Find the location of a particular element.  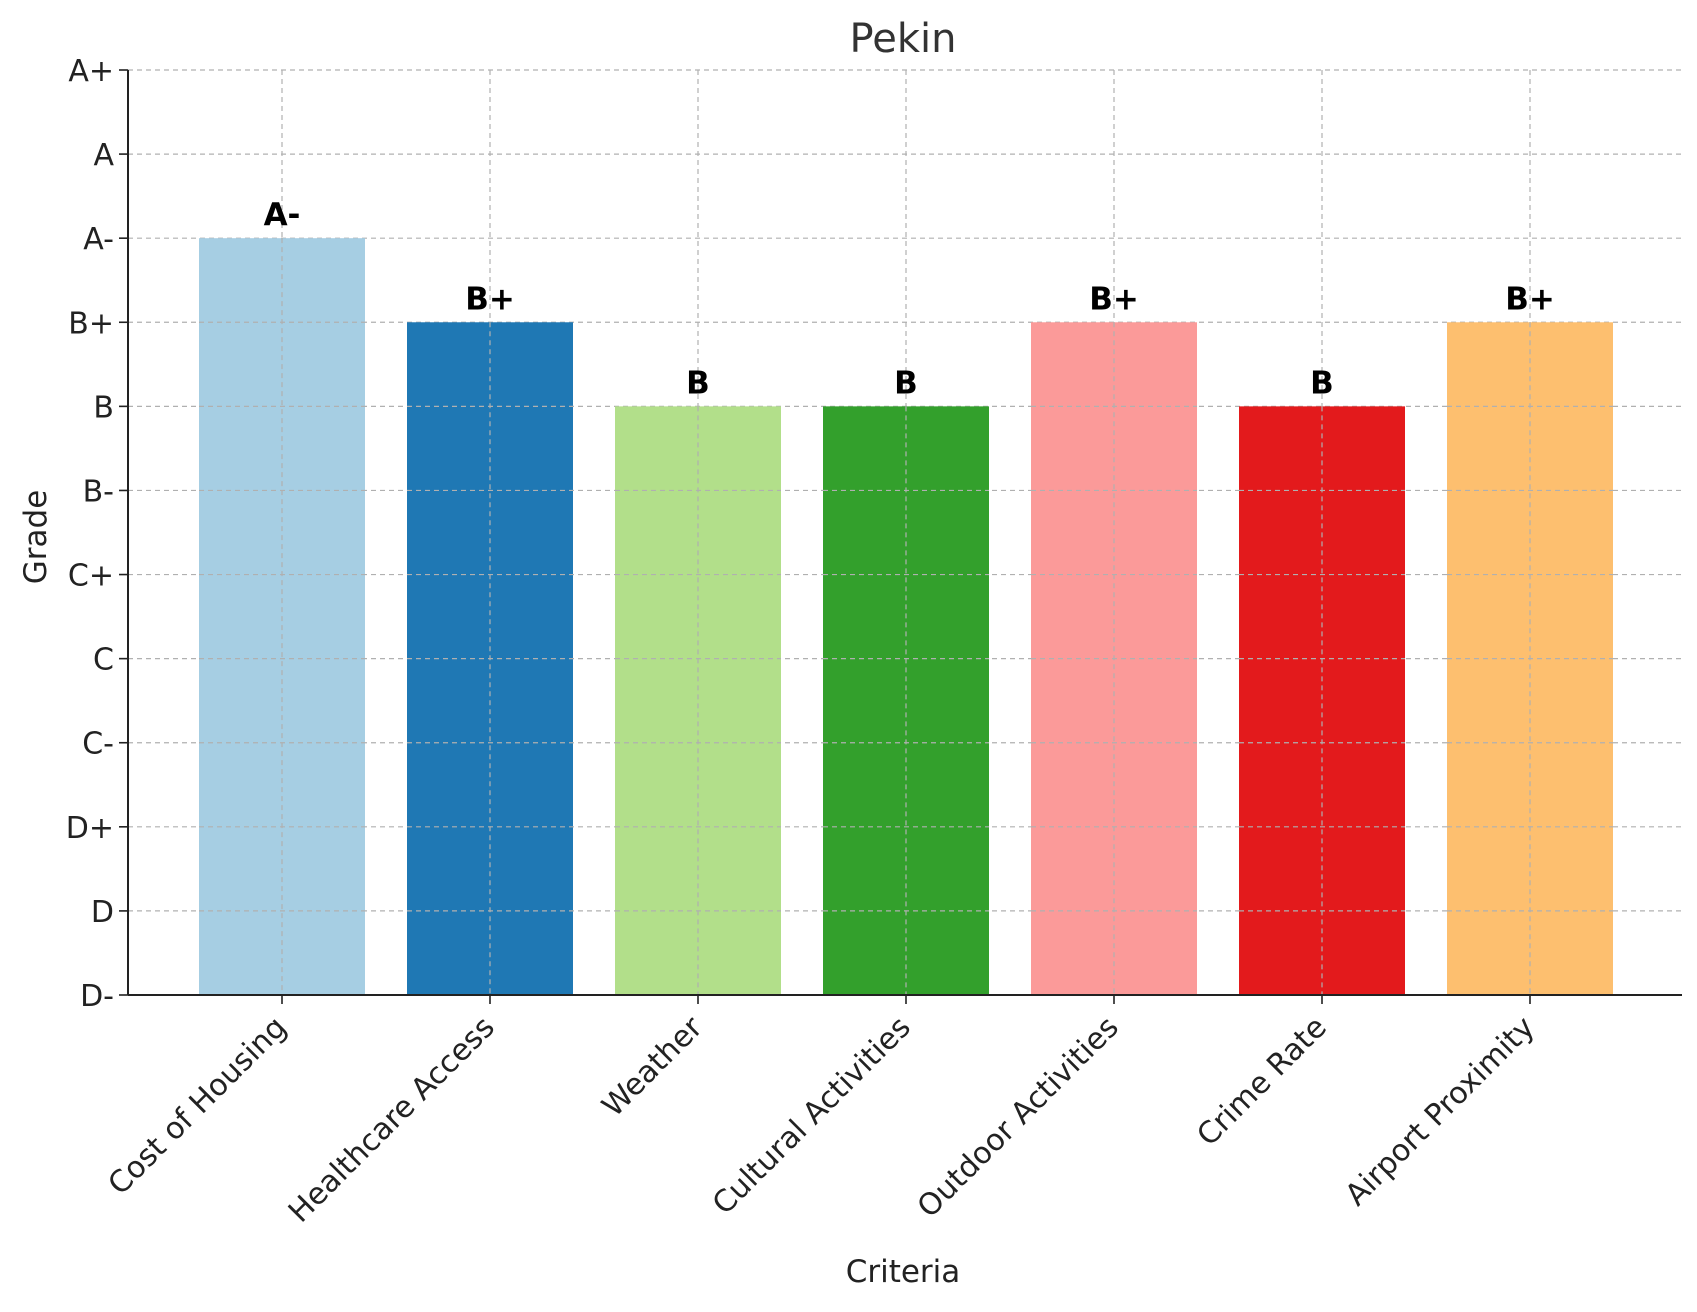

y-axis-title: Grade is located at coordinates (36, 537).